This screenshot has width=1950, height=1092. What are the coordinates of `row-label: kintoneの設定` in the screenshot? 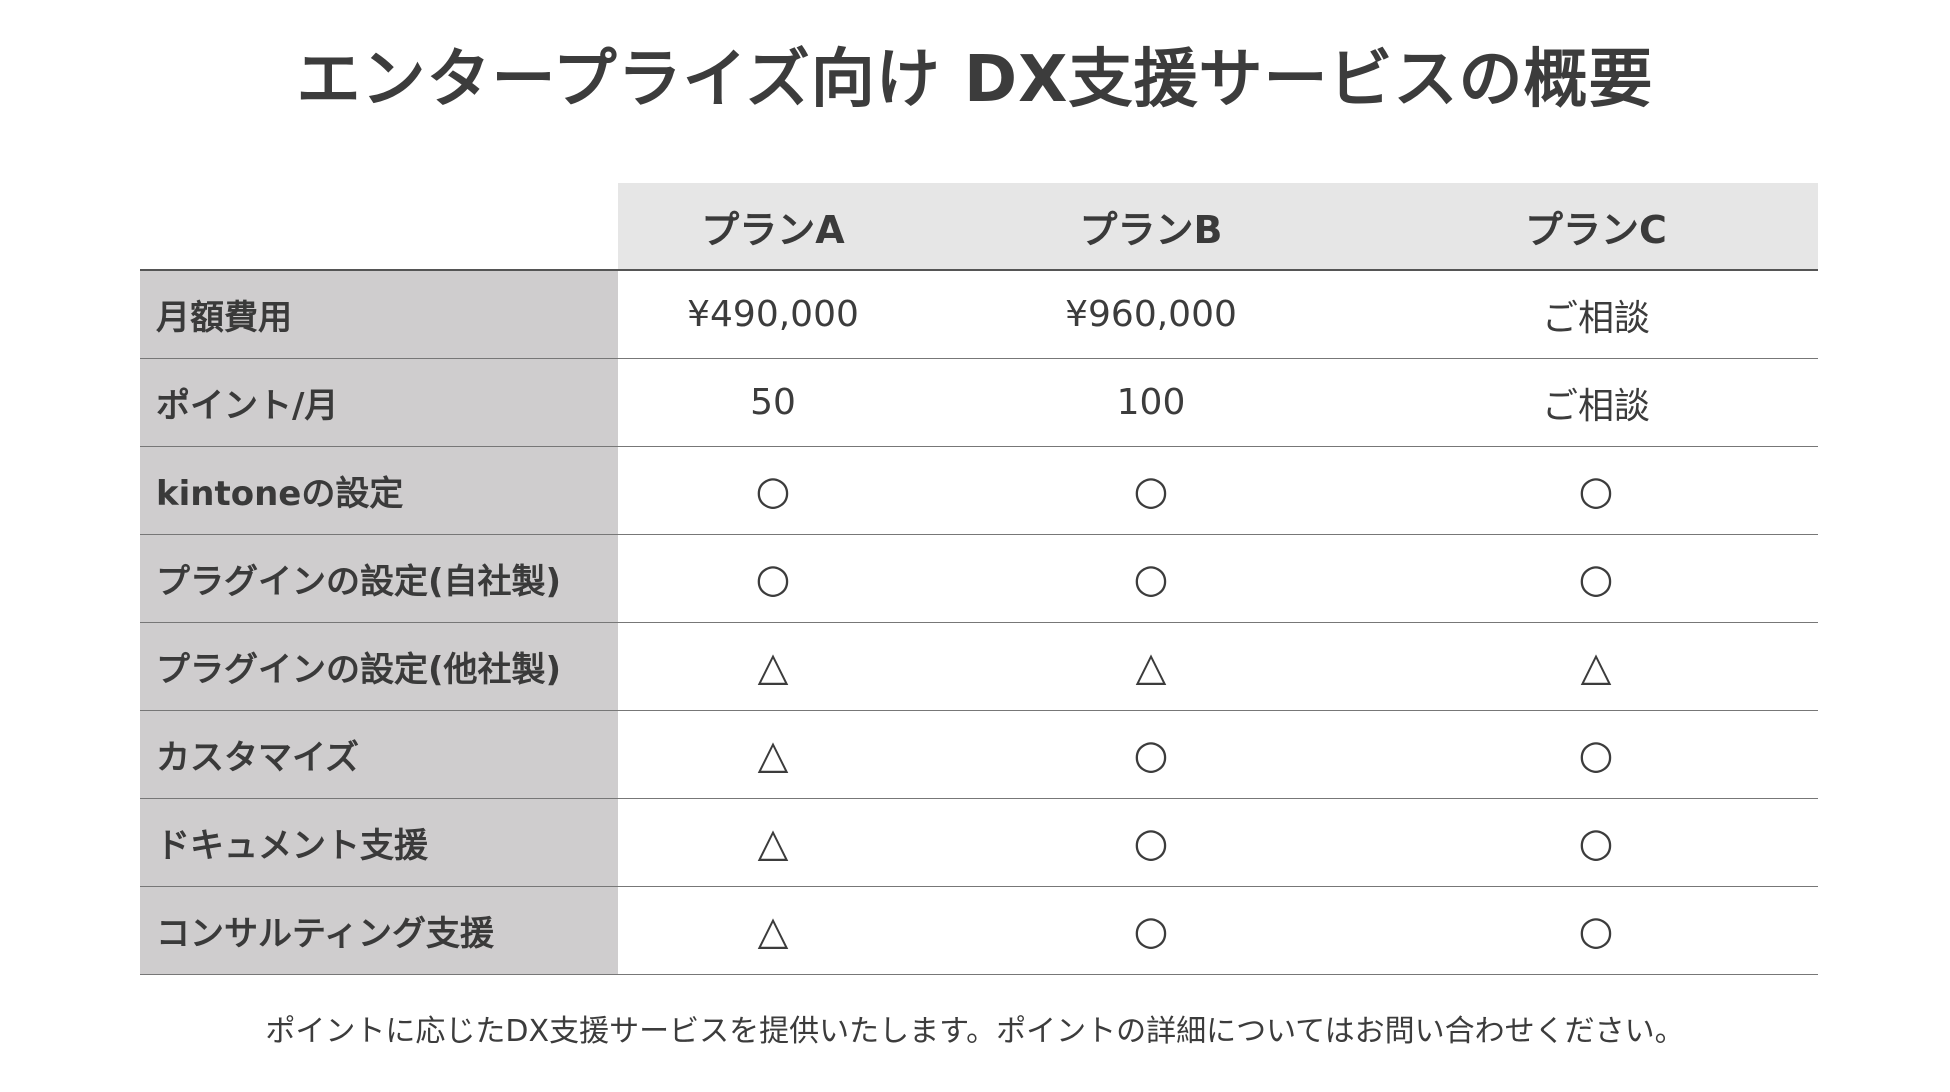 It's located at (379, 490).